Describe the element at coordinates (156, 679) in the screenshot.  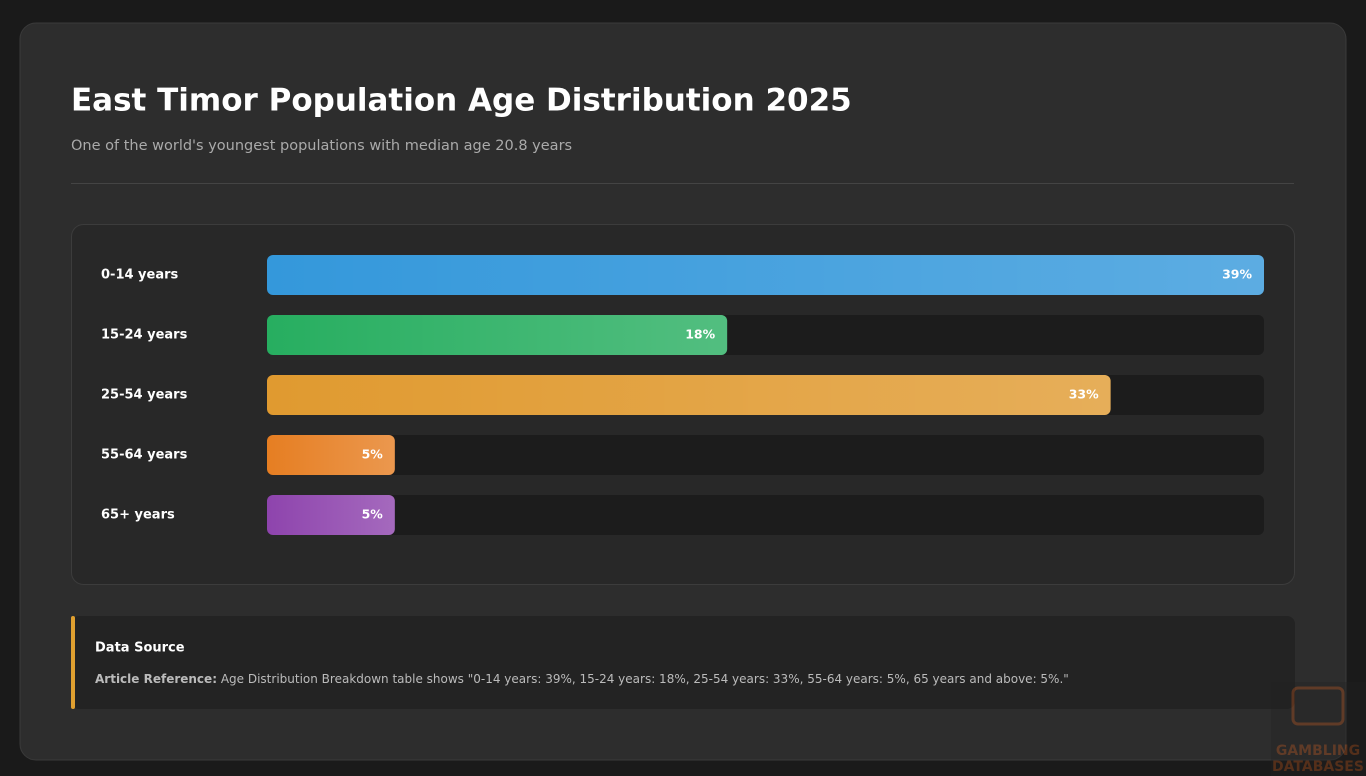
I see `source-label: Article Reference:` at that location.